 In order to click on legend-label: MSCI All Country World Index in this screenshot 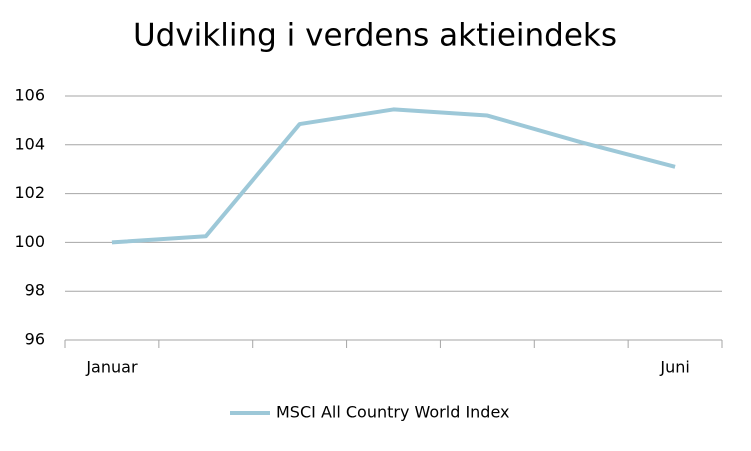, I will do `click(393, 412)`.